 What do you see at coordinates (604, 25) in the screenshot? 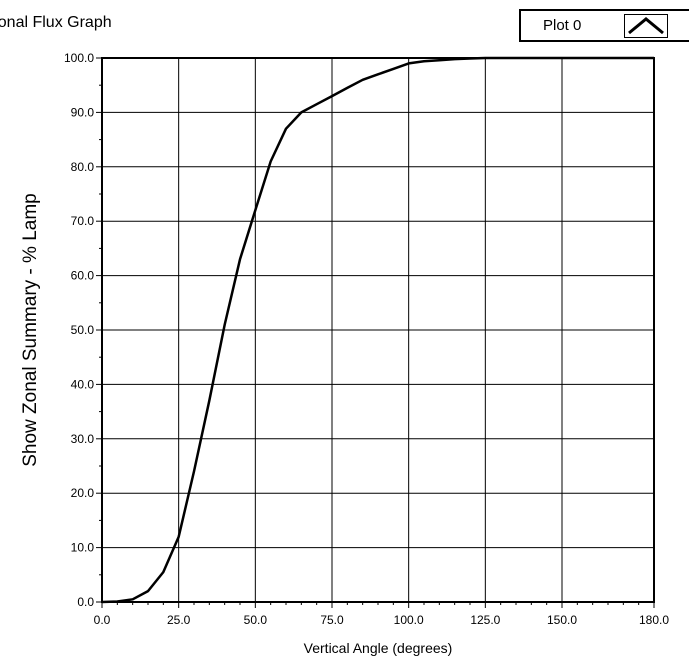
I see `plot-legend: Plot 0` at bounding box center [604, 25].